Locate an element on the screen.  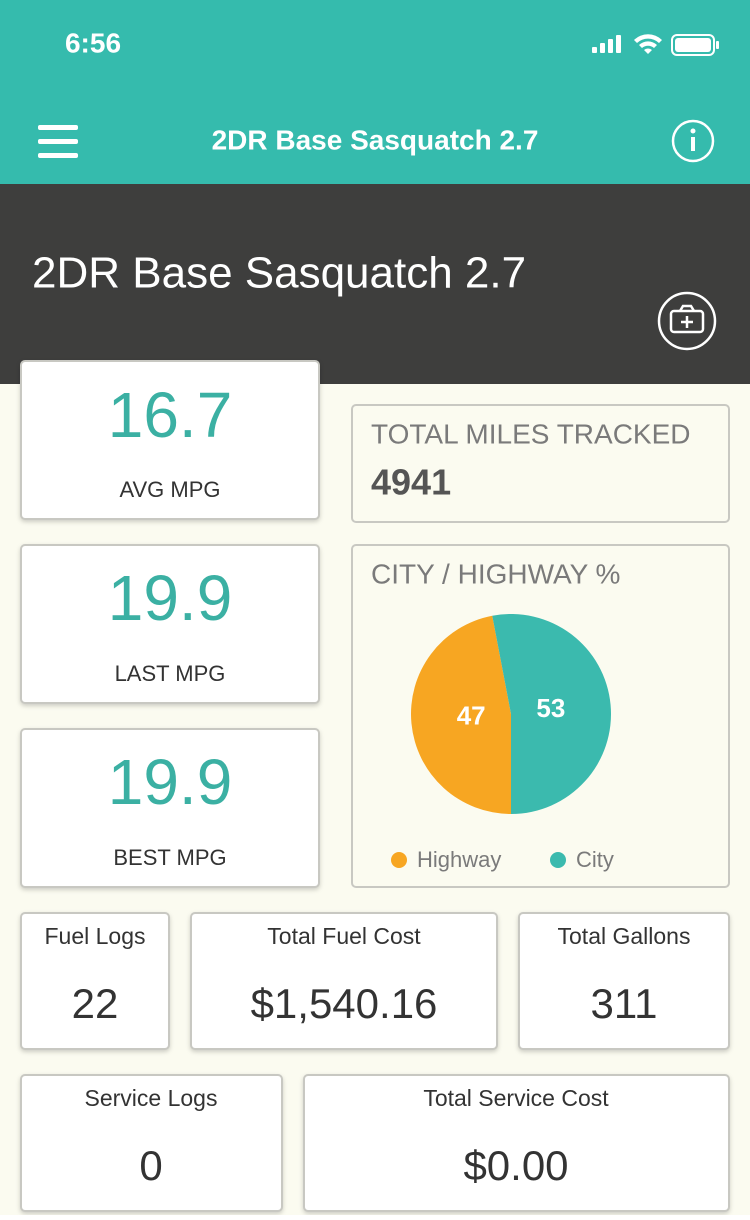
gallons-card is located at coordinates (624, 981).